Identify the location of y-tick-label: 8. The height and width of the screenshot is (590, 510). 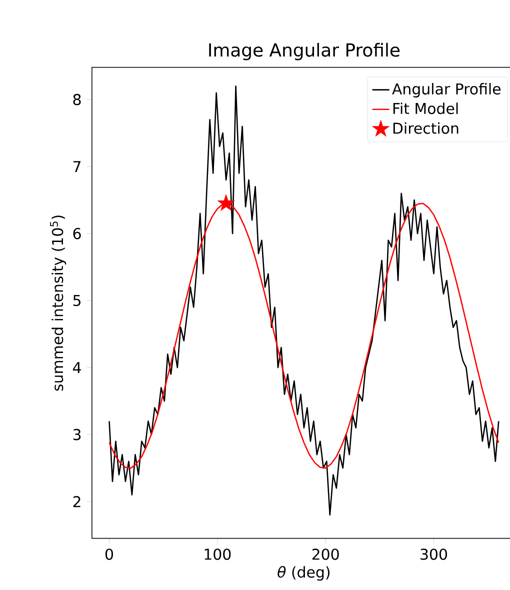
(77, 100).